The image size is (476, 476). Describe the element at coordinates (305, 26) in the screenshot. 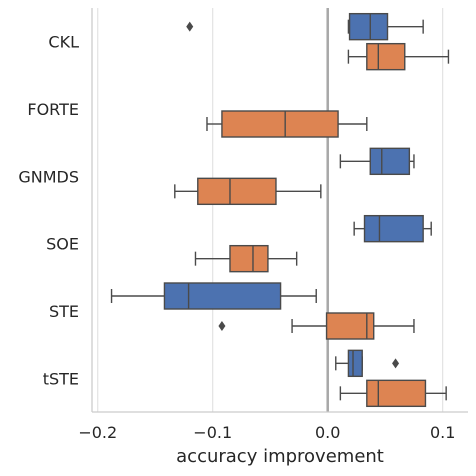

I see `box-CKL-series_a` at that location.